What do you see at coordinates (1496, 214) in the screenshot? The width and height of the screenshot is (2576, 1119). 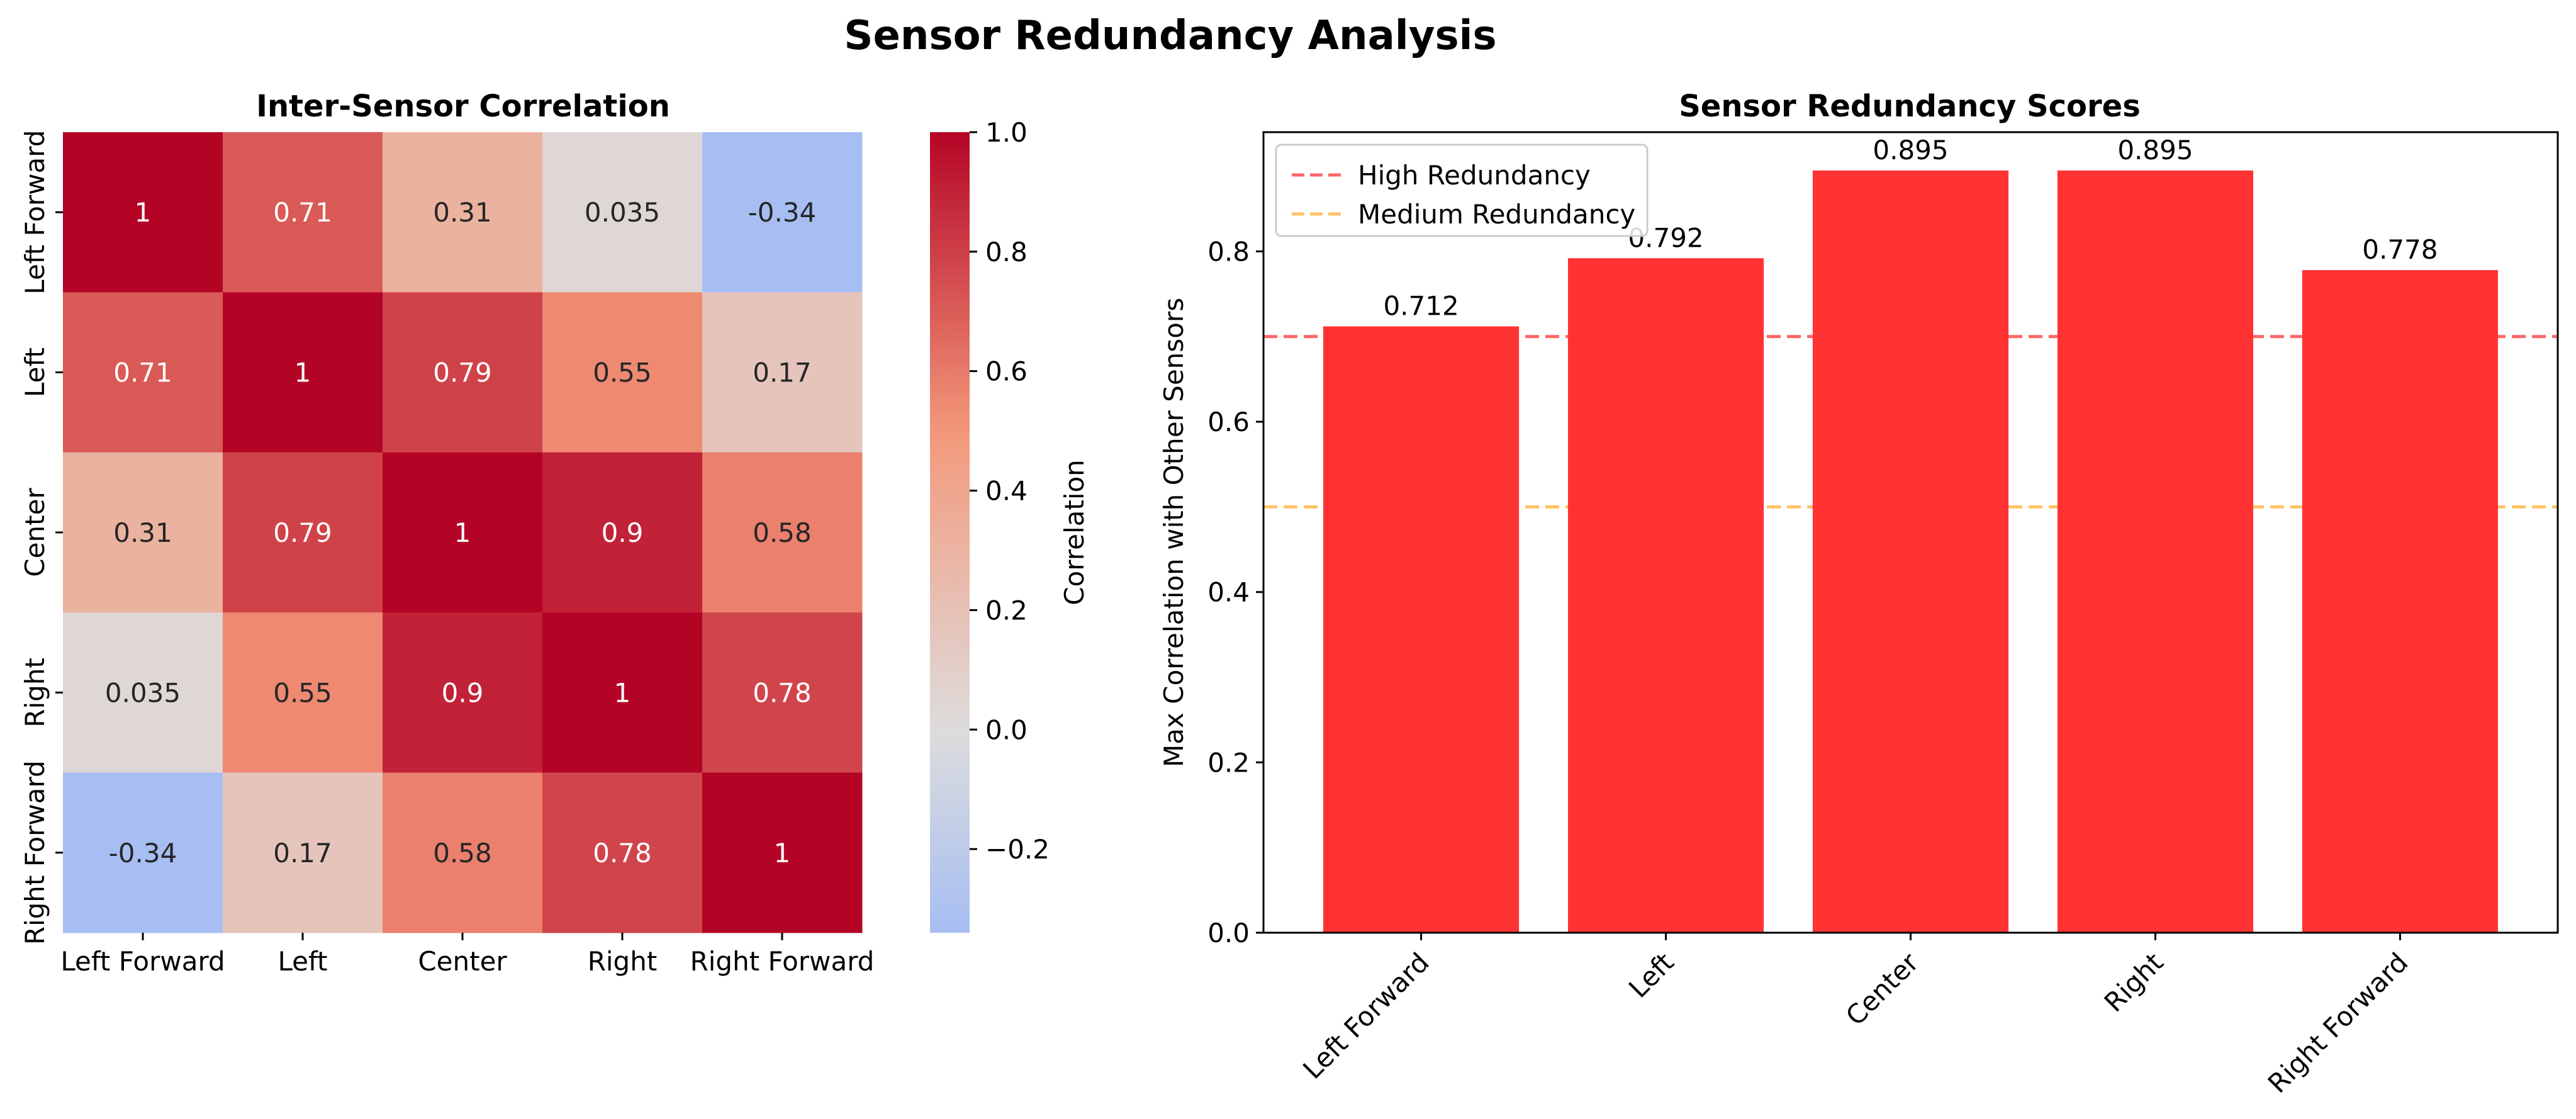 I see `legend-entry-label: Medium Redundancy` at bounding box center [1496, 214].